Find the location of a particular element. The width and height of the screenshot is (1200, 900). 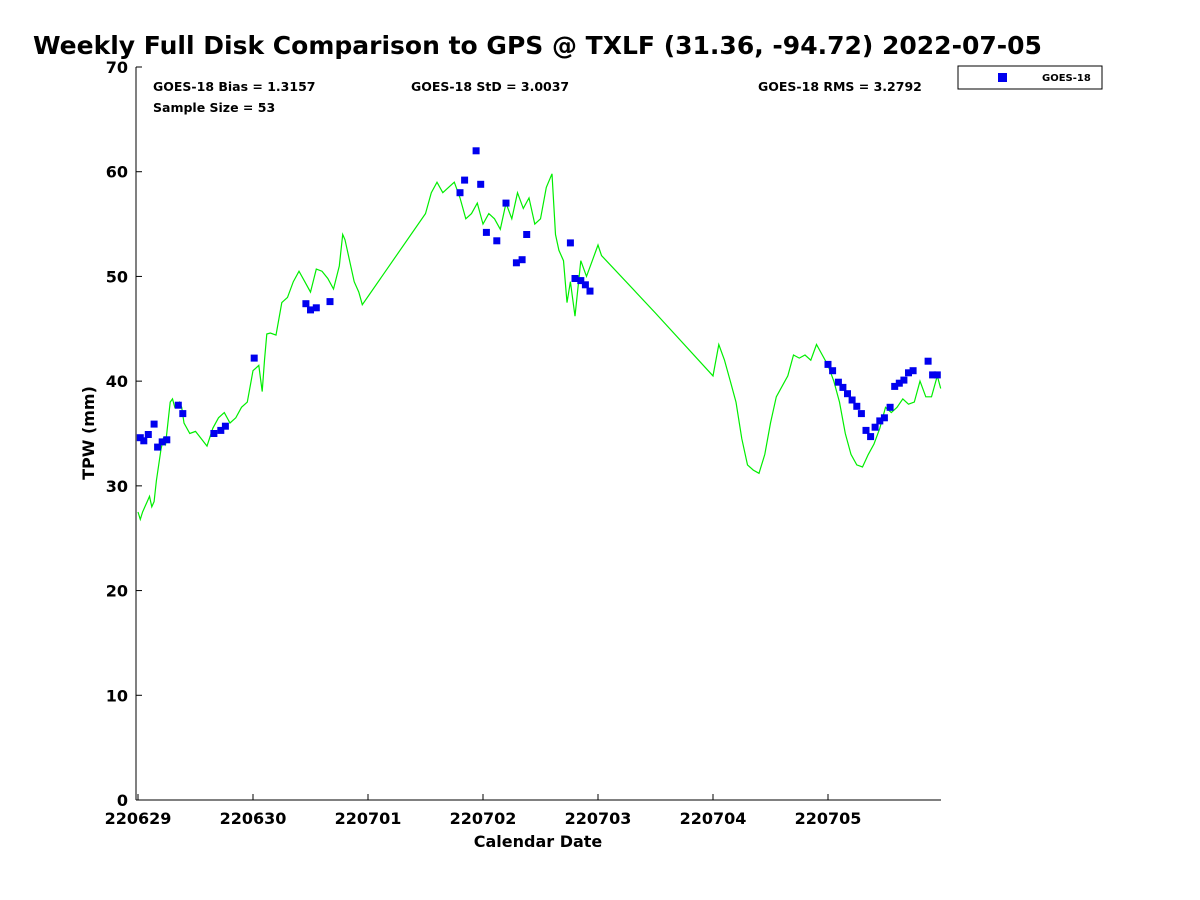

legend-label-goes-18: GOES-18 is located at coordinates (1066, 78).